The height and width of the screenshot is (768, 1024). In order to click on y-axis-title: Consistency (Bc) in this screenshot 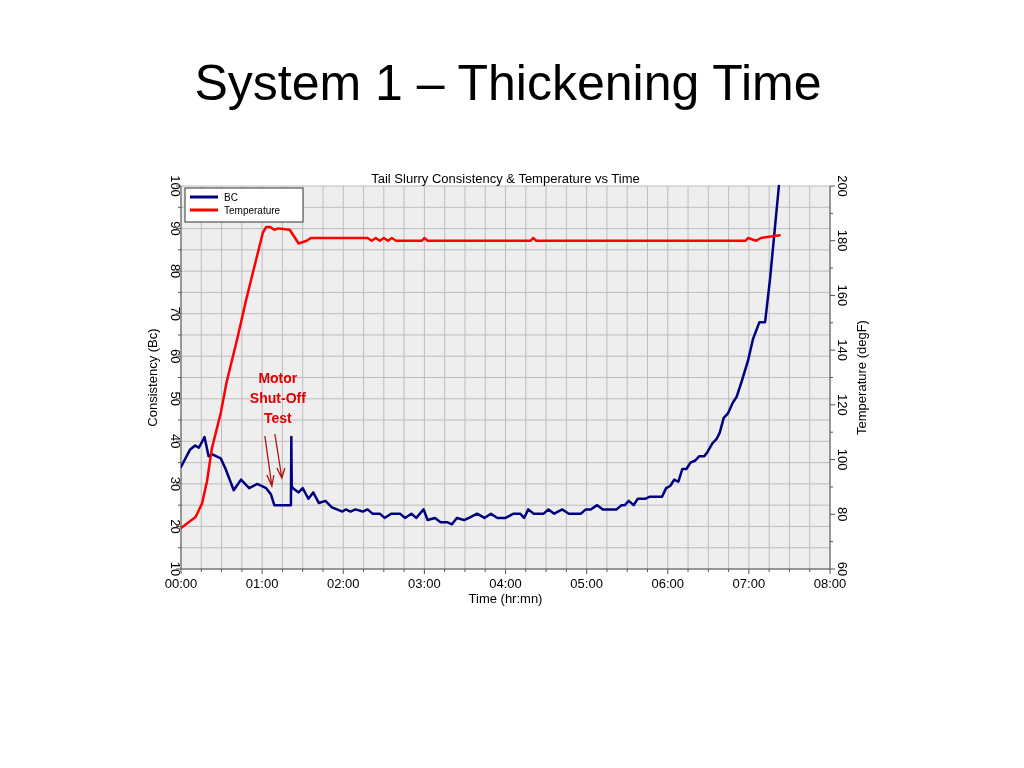, I will do `click(152, 377)`.